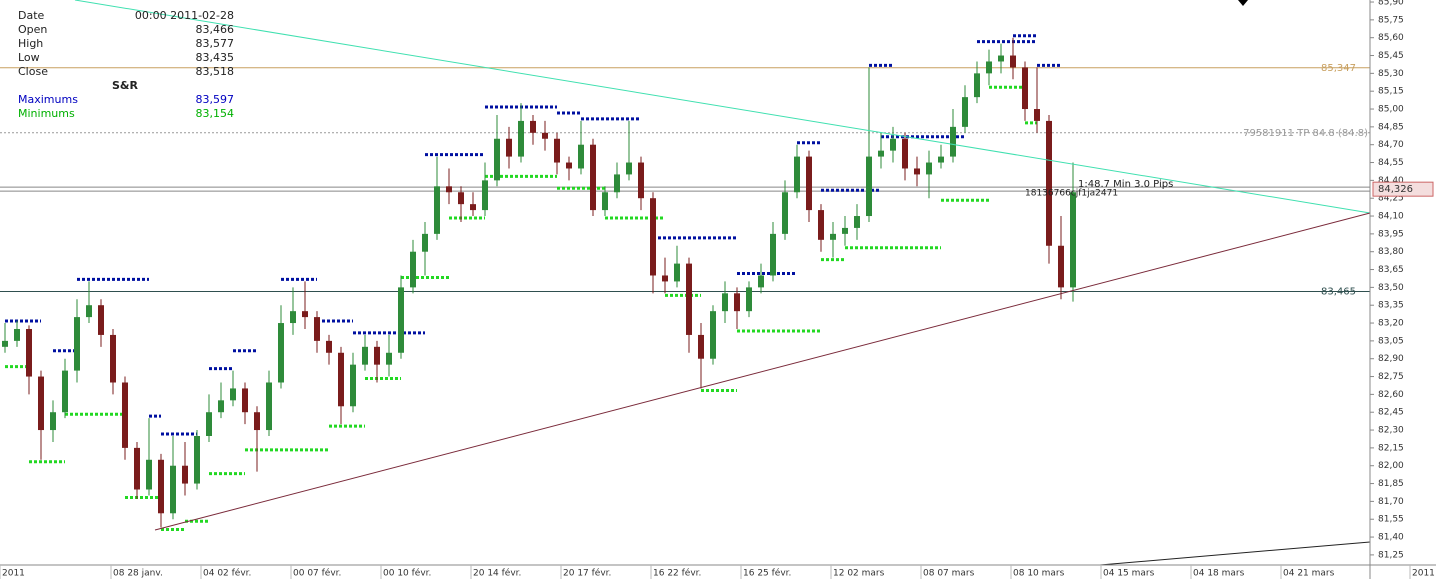 This screenshot has width=1436, height=579. I want to click on level-label: 79581911 TP 84.8 (84.8), so click(1305, 133).